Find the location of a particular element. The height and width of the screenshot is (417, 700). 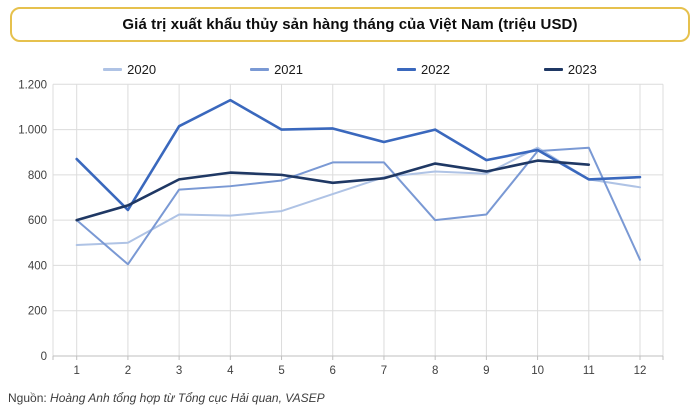

legend-item-2020: 2020 is located at coordinates (129, 69).